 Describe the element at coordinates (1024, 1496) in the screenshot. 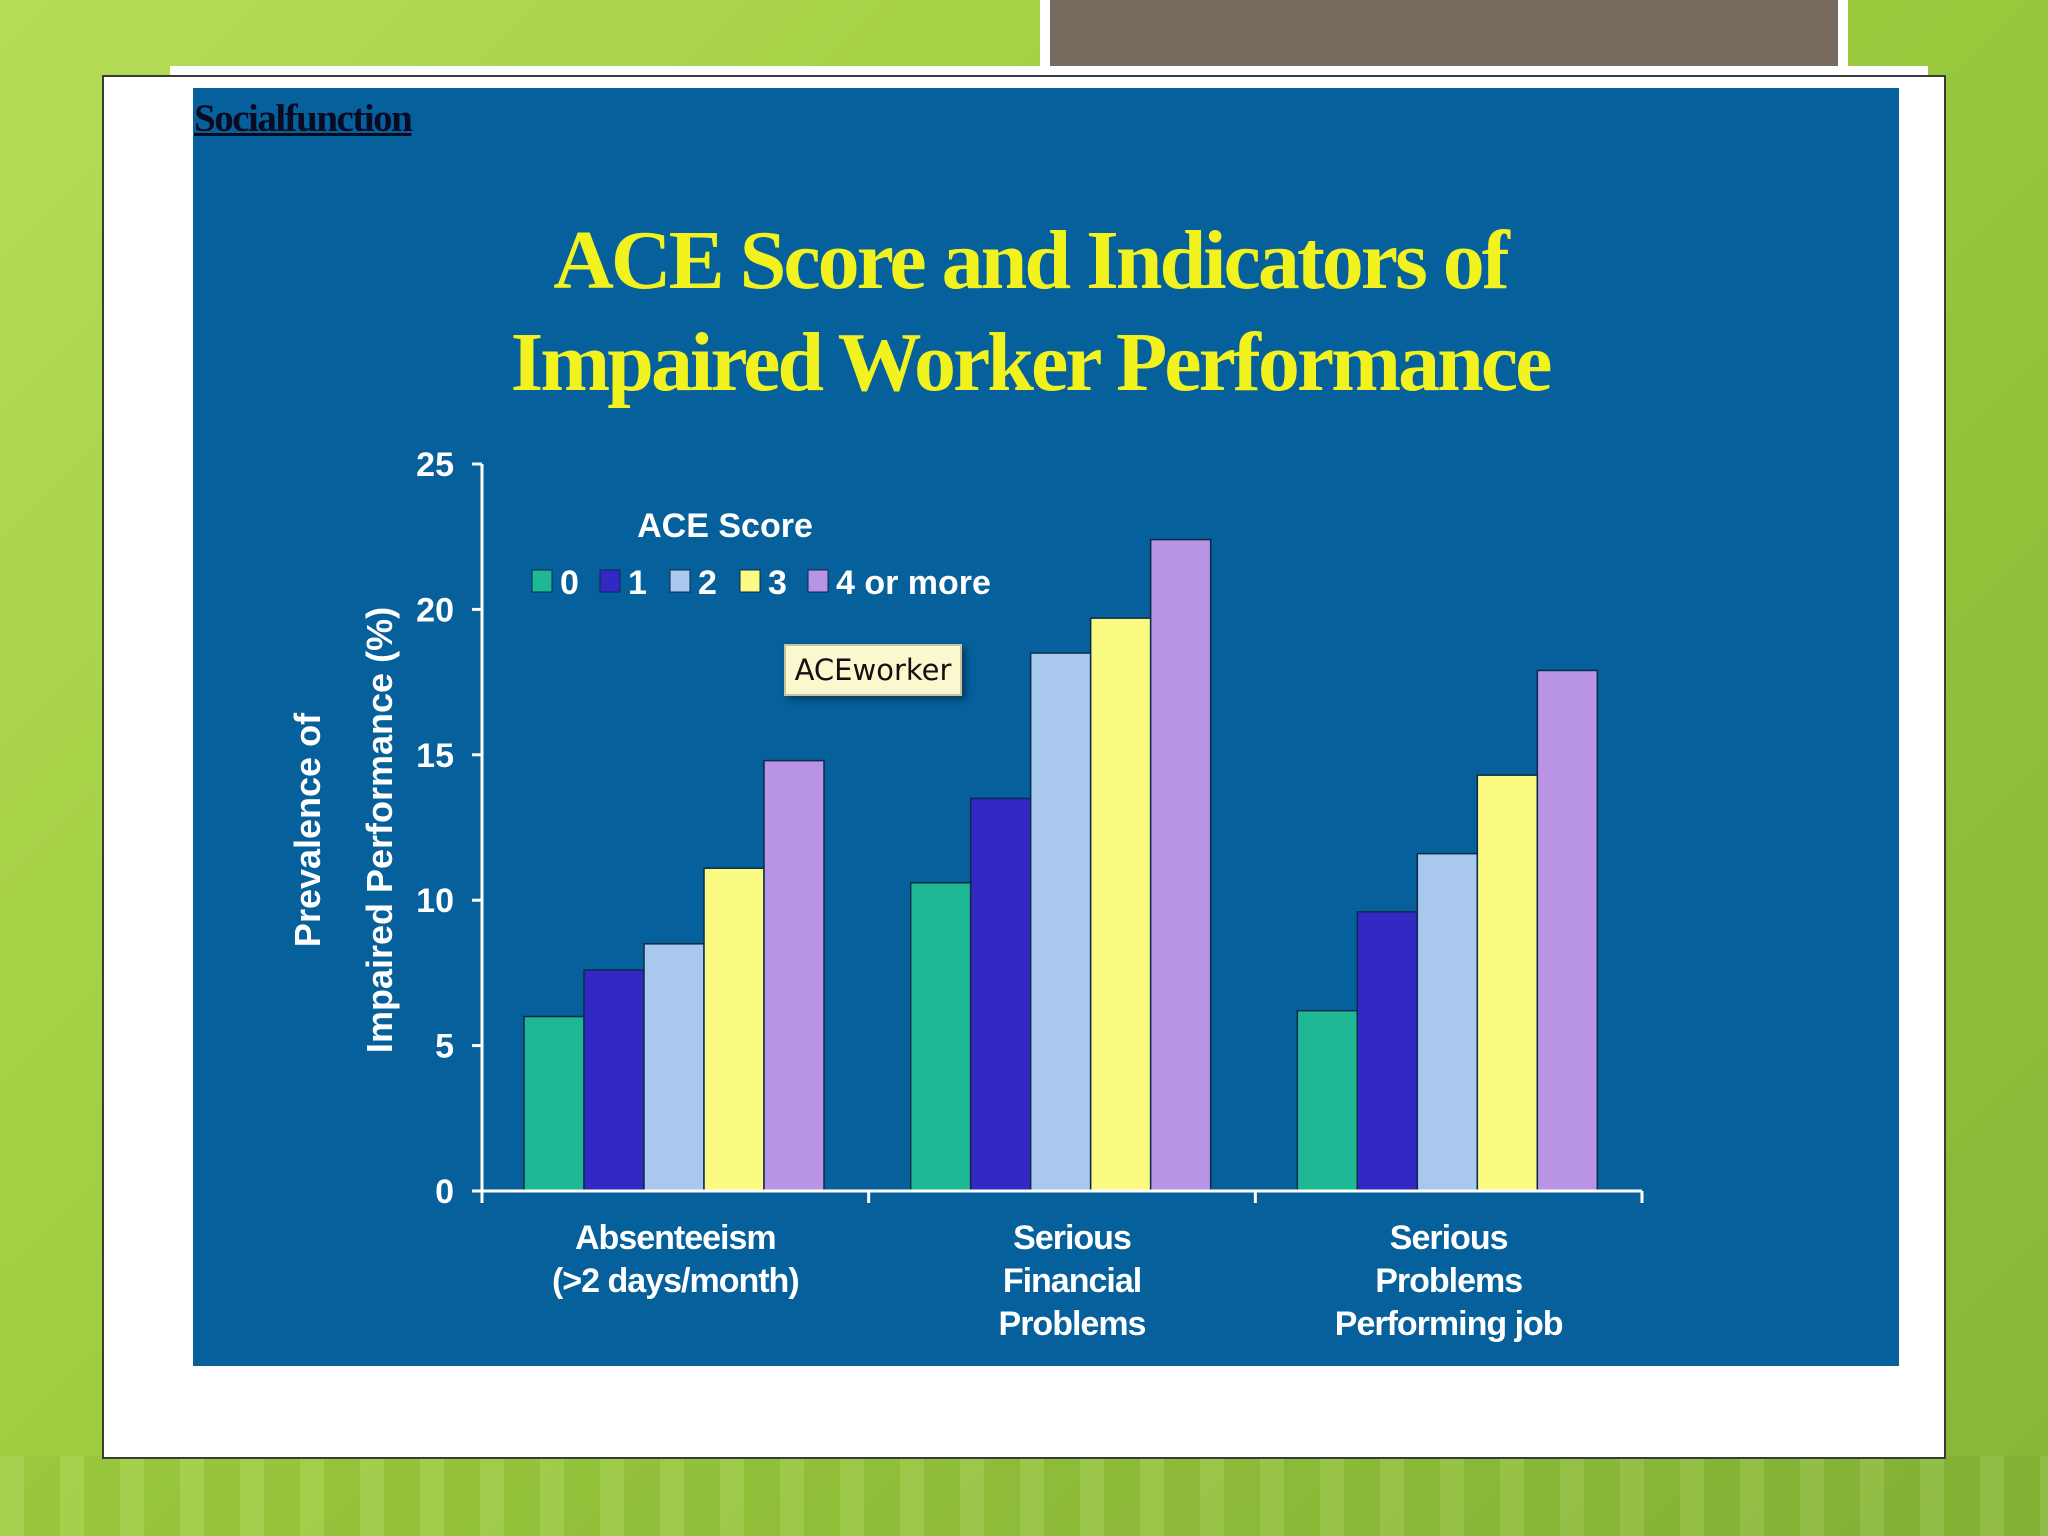

I see `background-stripes` at that location.